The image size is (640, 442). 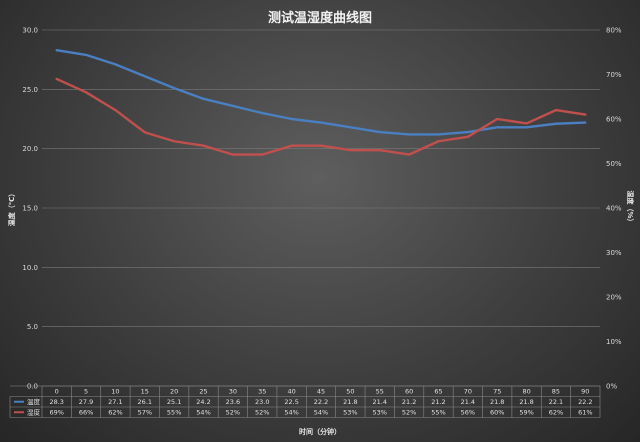 What do you see at coordinates (34, 412) in the screenshot?
I see `legend-label: 湿度` at bounding box center [34, 412].